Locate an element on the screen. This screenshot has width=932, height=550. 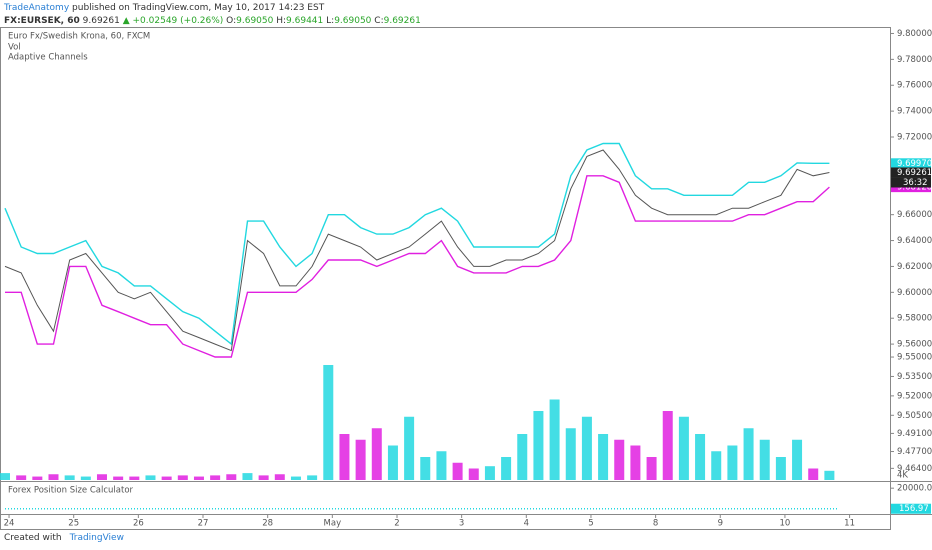
legend-symbol: Euro Fx/Swedish Krona, 60, FXCM is located at coordinates (79, 37).